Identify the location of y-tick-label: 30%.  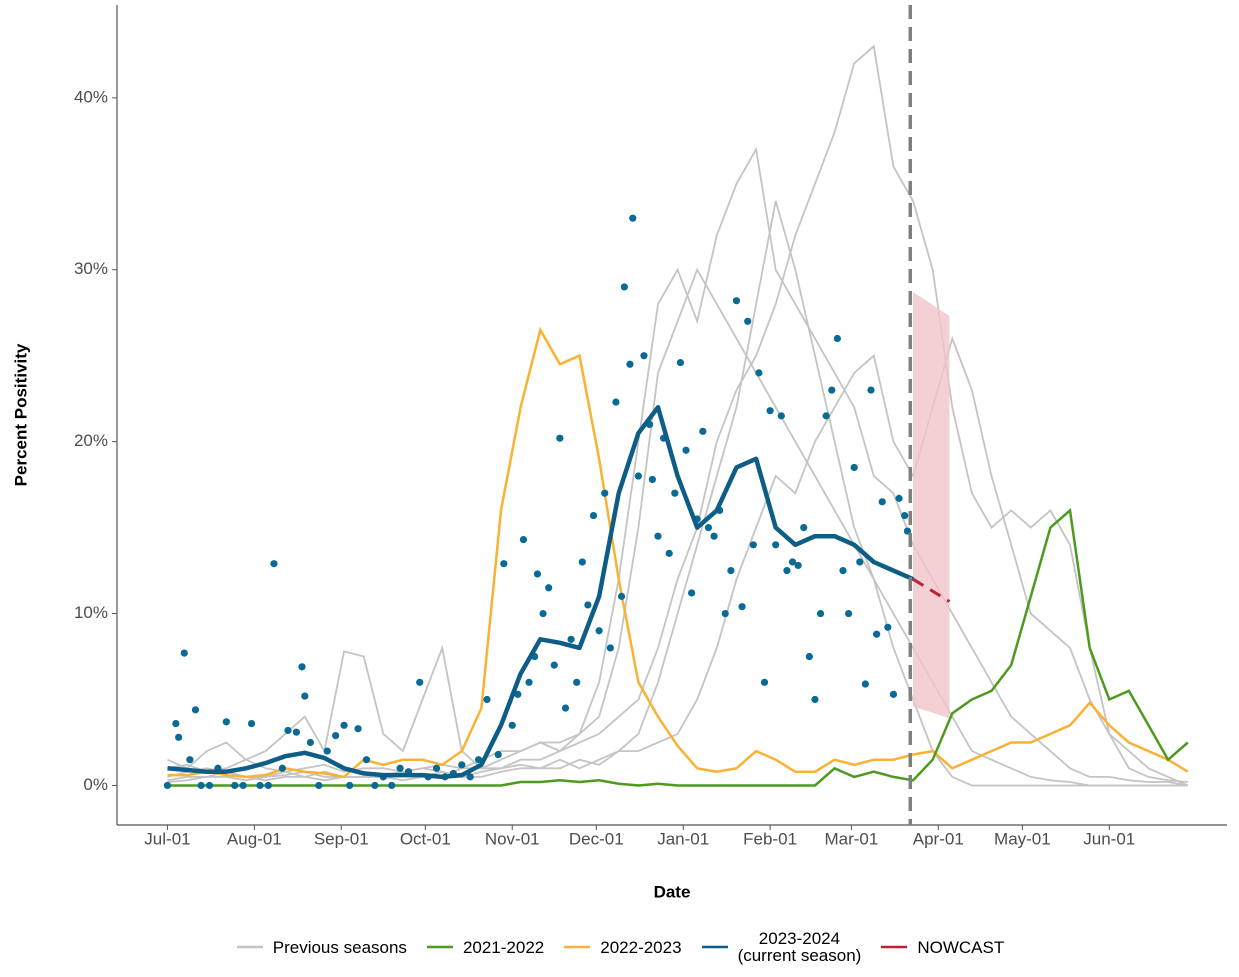
(91, 268).